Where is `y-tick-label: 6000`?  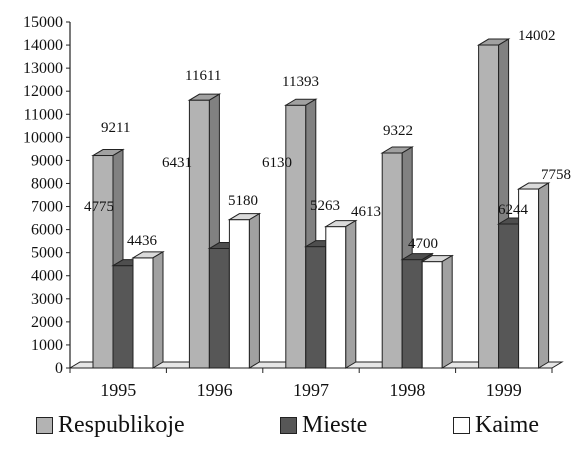 y-tick-label: 6000 is located at coordinates (47, 230).